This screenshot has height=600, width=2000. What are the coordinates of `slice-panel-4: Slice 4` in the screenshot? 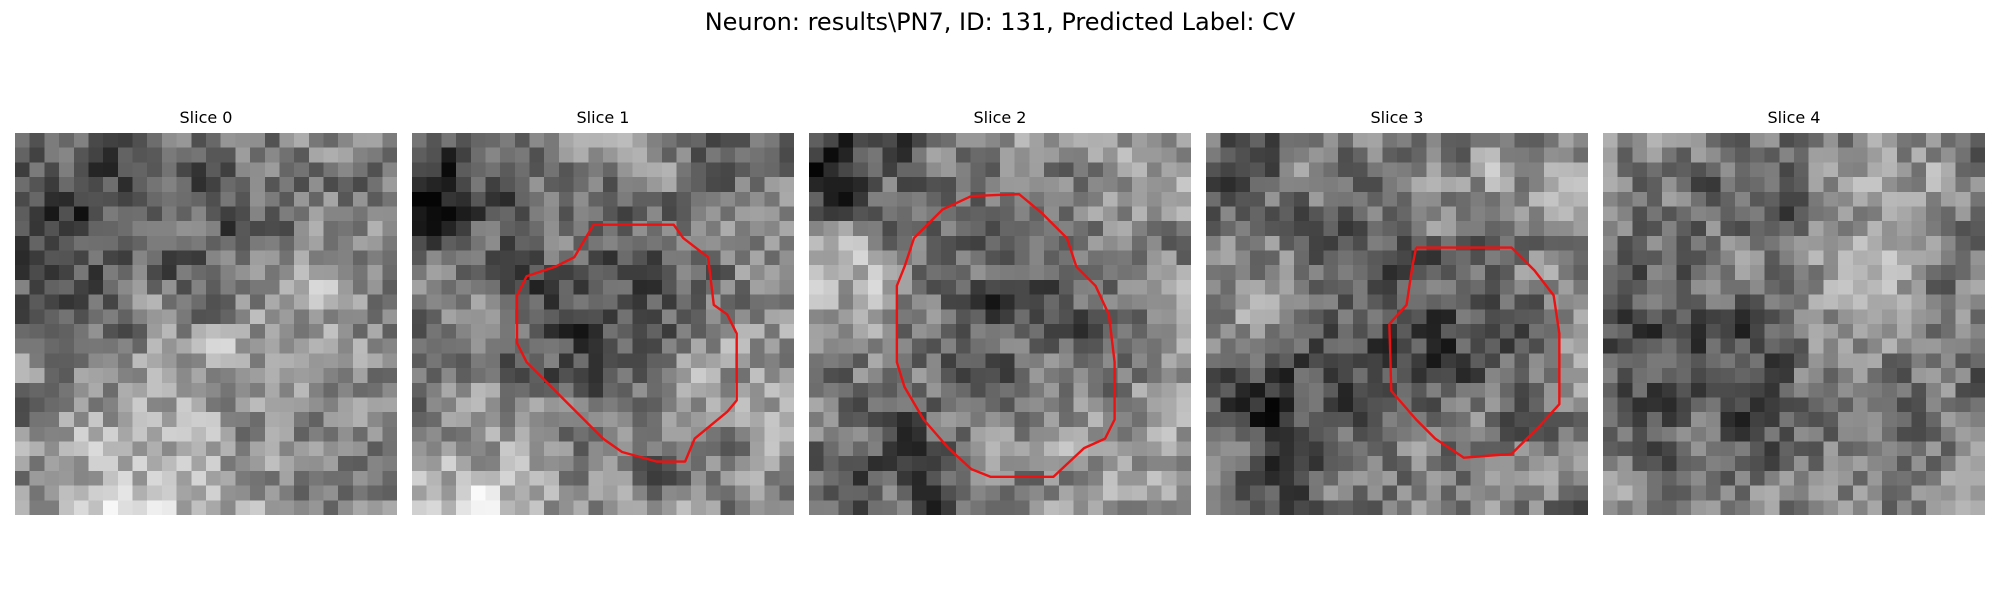 It's located at (1794, 311).